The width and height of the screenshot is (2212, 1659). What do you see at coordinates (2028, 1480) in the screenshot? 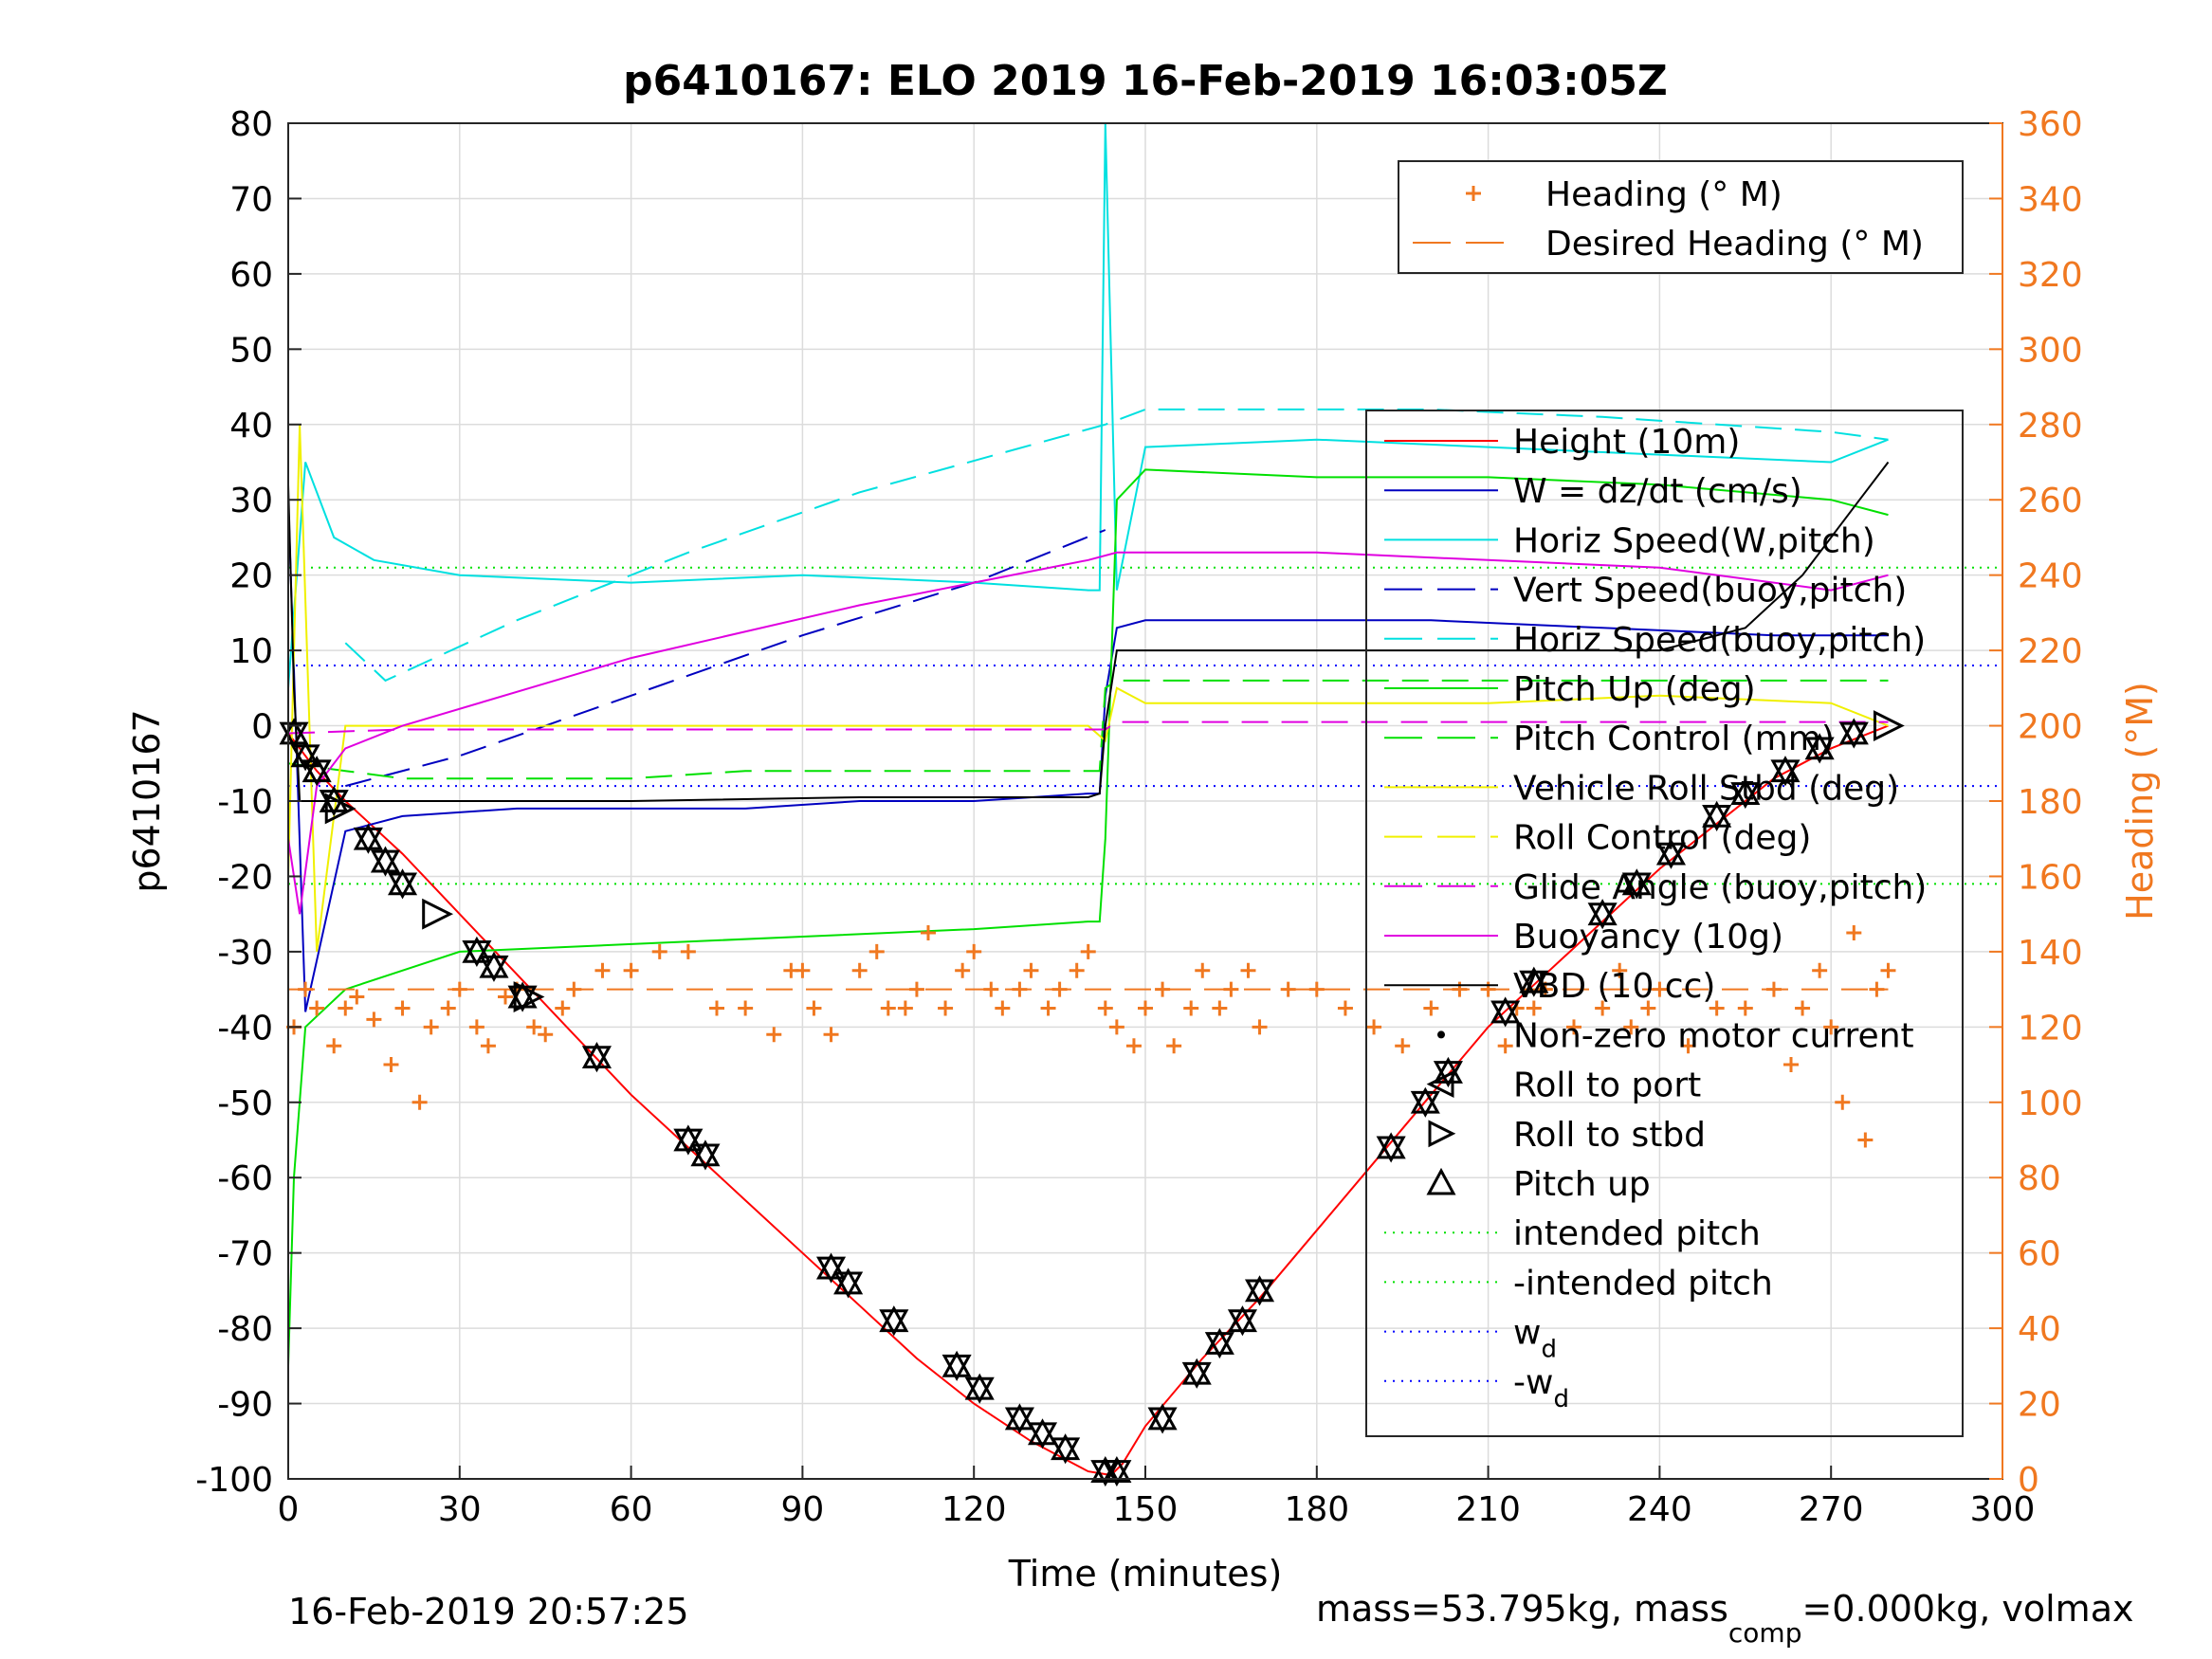
I see `y2-tick-label: 0` at bounding box center [2028, 1480].